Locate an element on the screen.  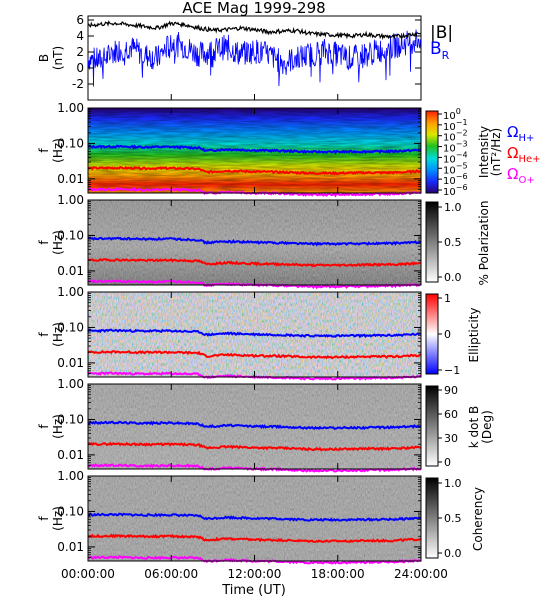
field-ytick-label: 4 is located at coordinates (80, 36).